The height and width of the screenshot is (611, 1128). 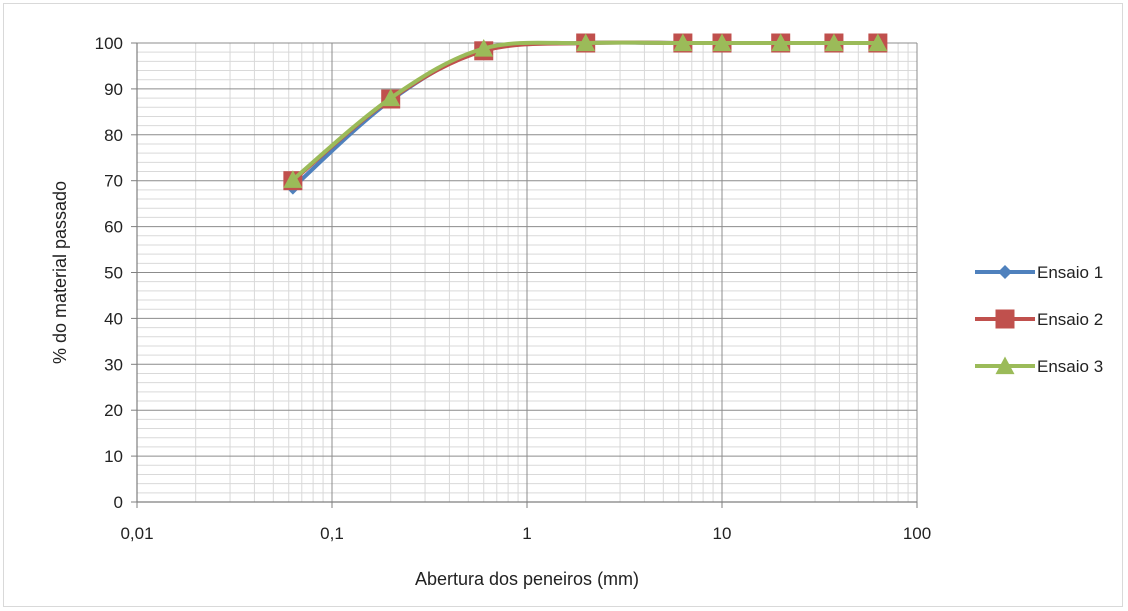 I want to click on x-tick-label: 100, so click(x=917, y=533).